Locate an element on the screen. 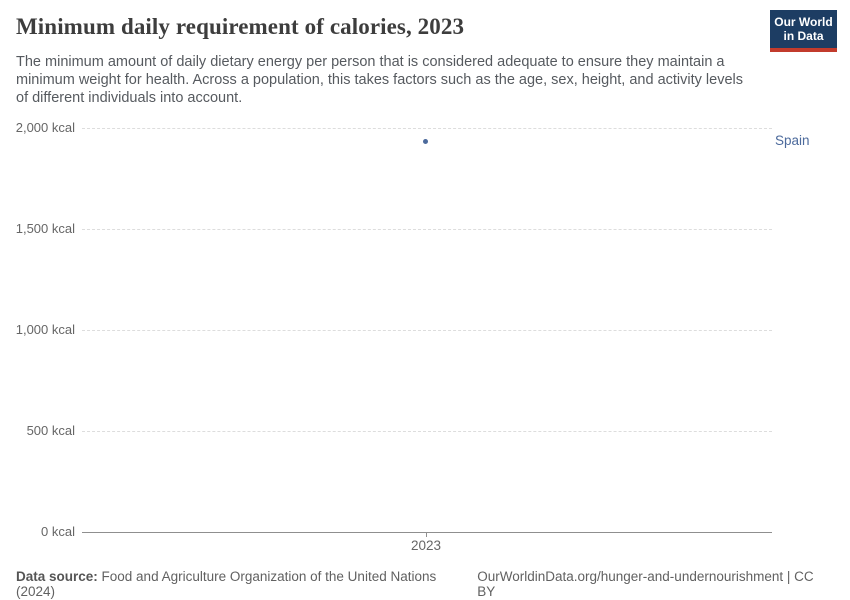  y-tick-label-1500: 1,500 kcal is located at coordinates (45, 228).